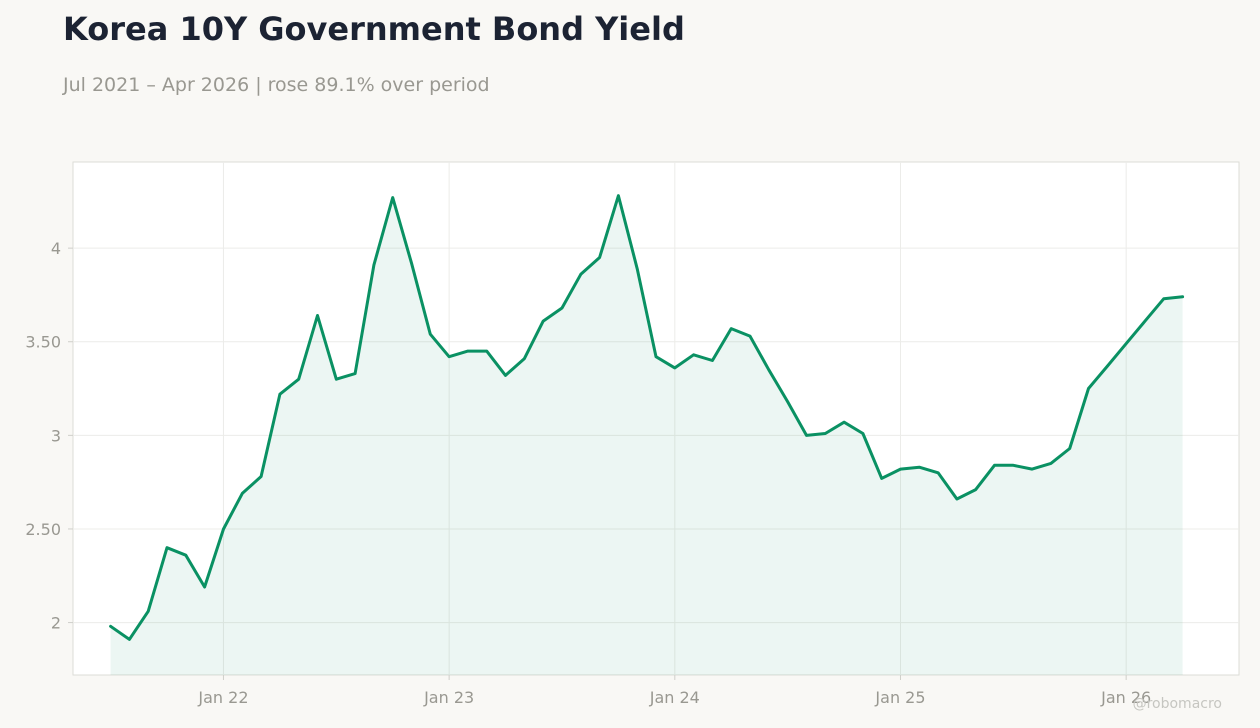  I want to click on chart-title: Korea 10Y Government Bond Yield, so click(374, 29).